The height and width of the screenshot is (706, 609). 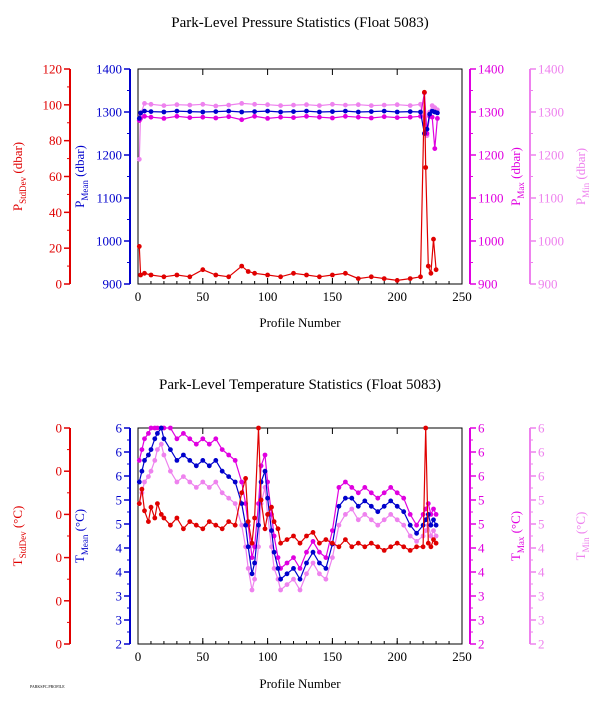 What do you see at coordinates (541, 476) in the screenshot?
I see `y-tick-label-min: 6` at bounding box center [541, 476].